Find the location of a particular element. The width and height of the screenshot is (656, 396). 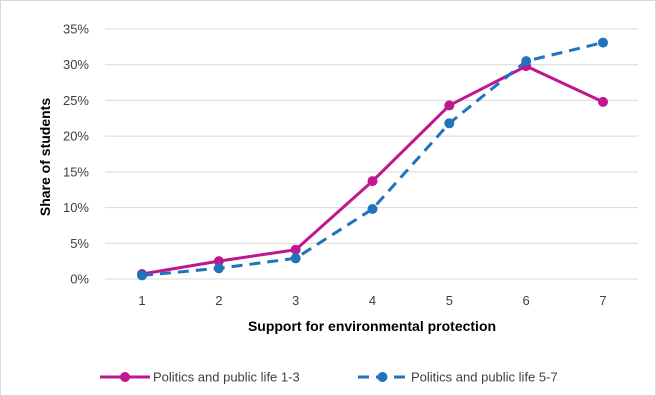

x-tick-label: 4 is located at coordinates (372, 300).